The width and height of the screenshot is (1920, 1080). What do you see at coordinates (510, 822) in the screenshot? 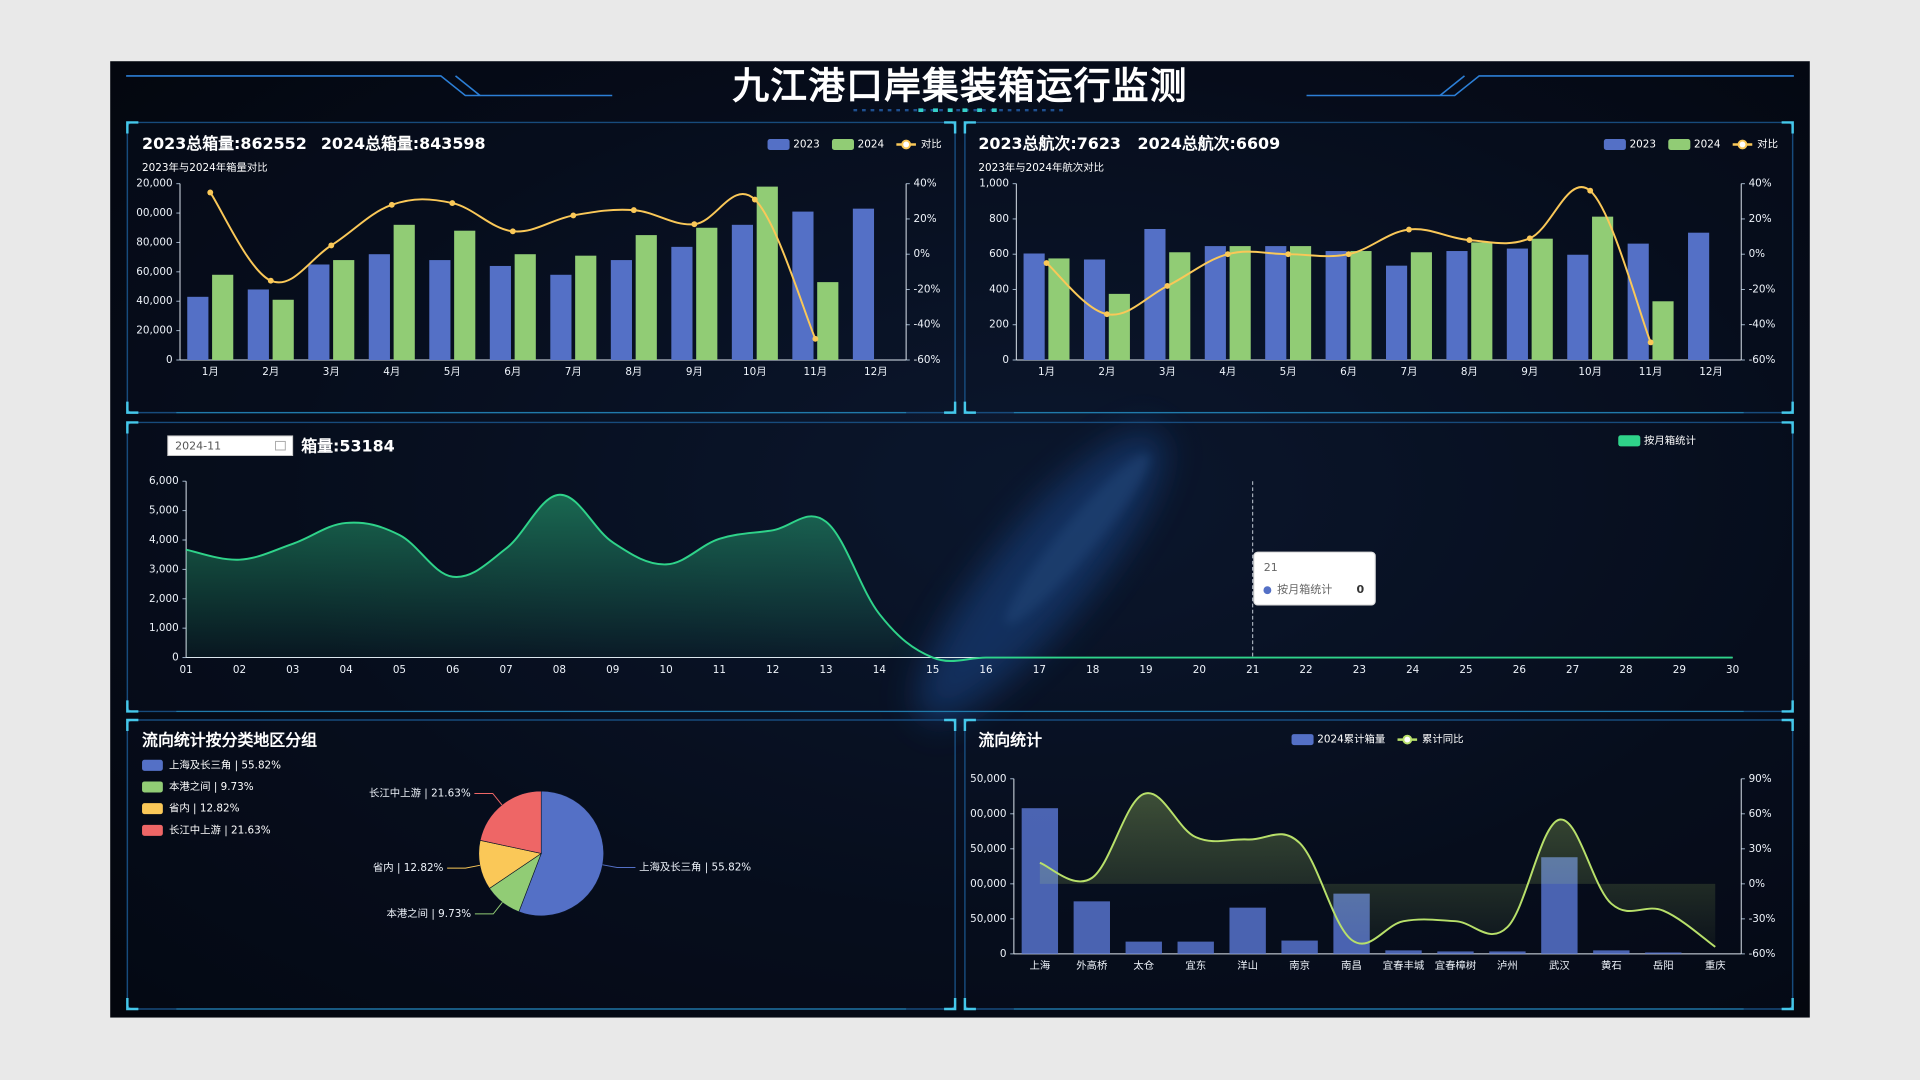
I see `pie-slice` at bounding box center [510, 822].